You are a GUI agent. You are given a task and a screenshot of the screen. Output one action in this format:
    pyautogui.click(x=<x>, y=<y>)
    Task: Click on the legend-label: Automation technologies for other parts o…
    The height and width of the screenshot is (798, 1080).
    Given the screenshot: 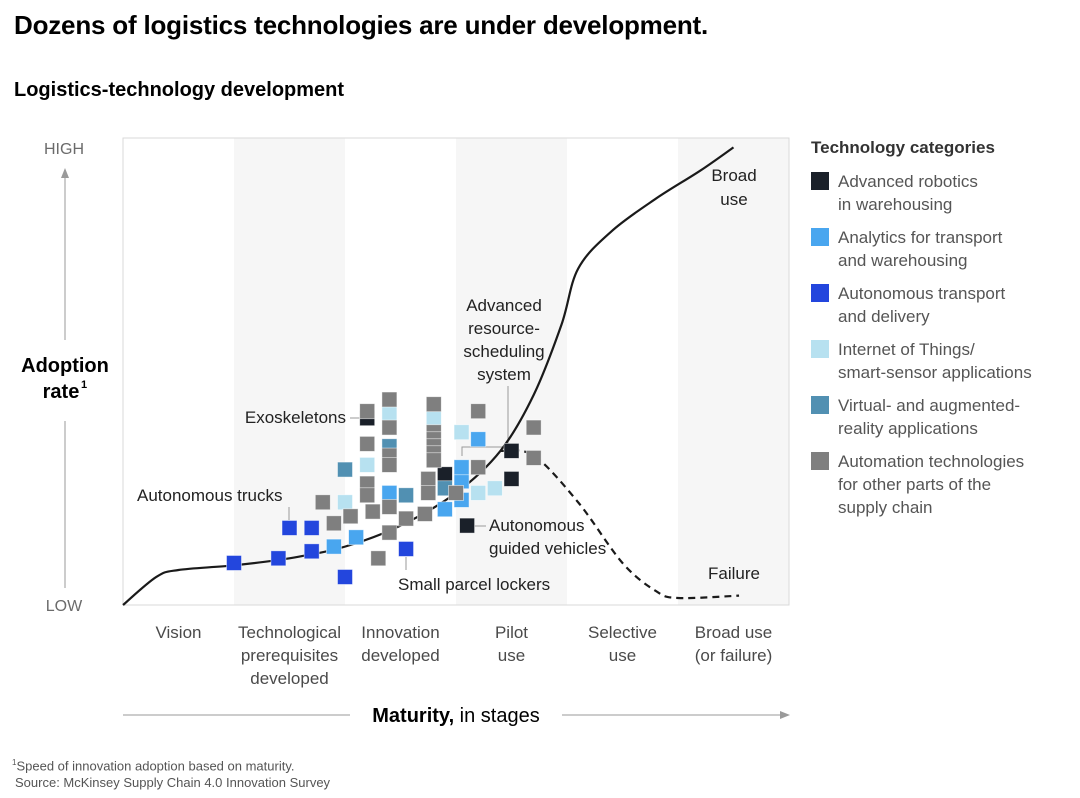 What is the action you would take?
    pyautogui.click(x=931, y=484)
    